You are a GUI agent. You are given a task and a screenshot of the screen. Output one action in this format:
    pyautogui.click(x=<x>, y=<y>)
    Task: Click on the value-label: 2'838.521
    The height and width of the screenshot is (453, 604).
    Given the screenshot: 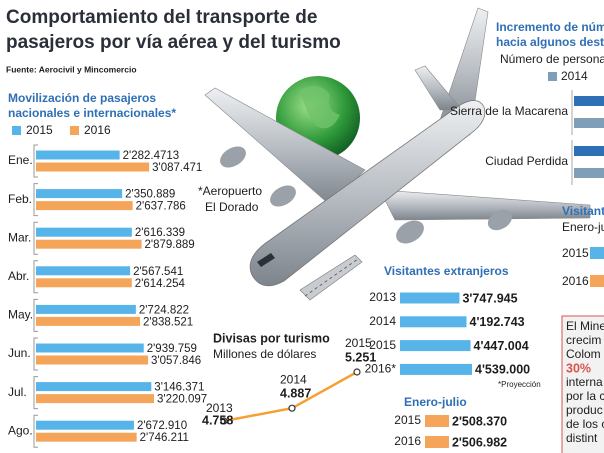 What is the action you would take?
    pyautogui.click(x=168, y=322)
    